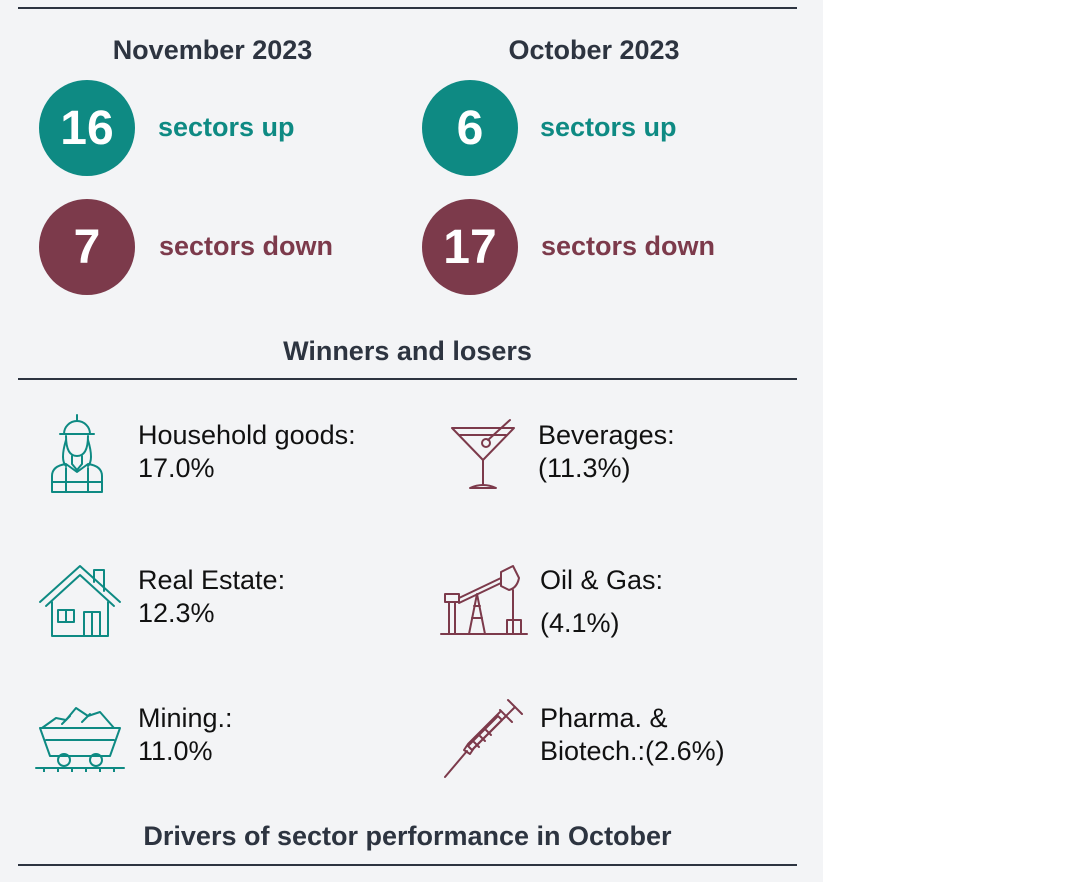 The width and height of the screenshot is (1088, 882). I want to click on cocktail-icon, so click(483, 454).